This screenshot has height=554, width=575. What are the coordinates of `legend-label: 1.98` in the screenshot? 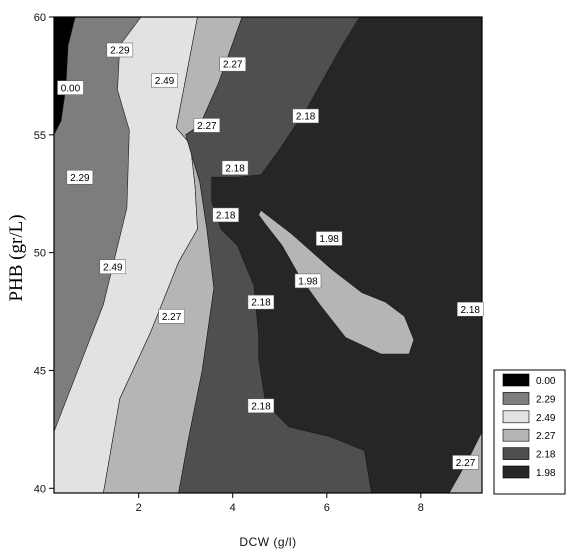 It's located at (546, 473).